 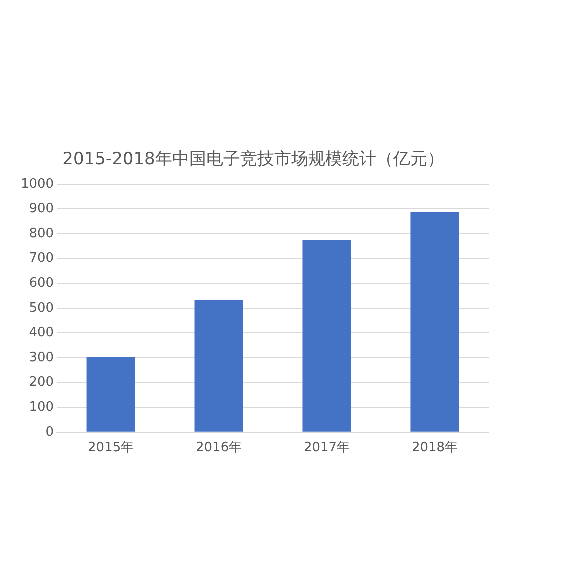 I want to click on y-tick-label: 300, so click(x=41, y=358).